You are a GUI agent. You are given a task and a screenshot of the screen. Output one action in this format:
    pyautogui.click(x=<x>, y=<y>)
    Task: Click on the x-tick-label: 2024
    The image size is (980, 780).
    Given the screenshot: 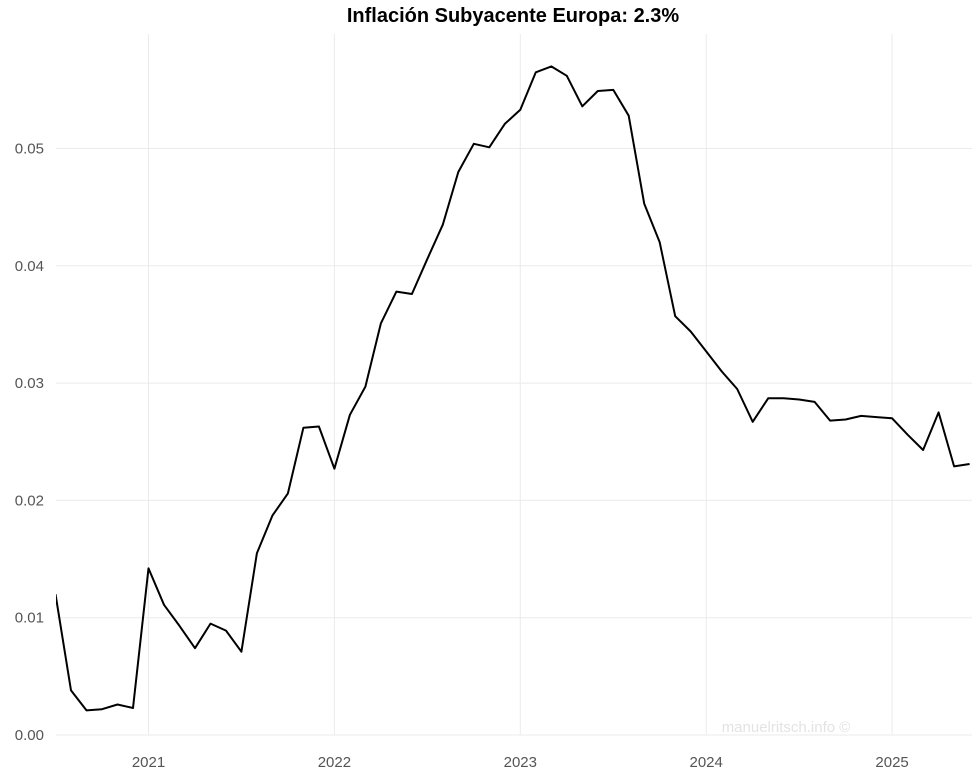 What is the action you would take?
    pyautogui.click(x=706, y=762)
    